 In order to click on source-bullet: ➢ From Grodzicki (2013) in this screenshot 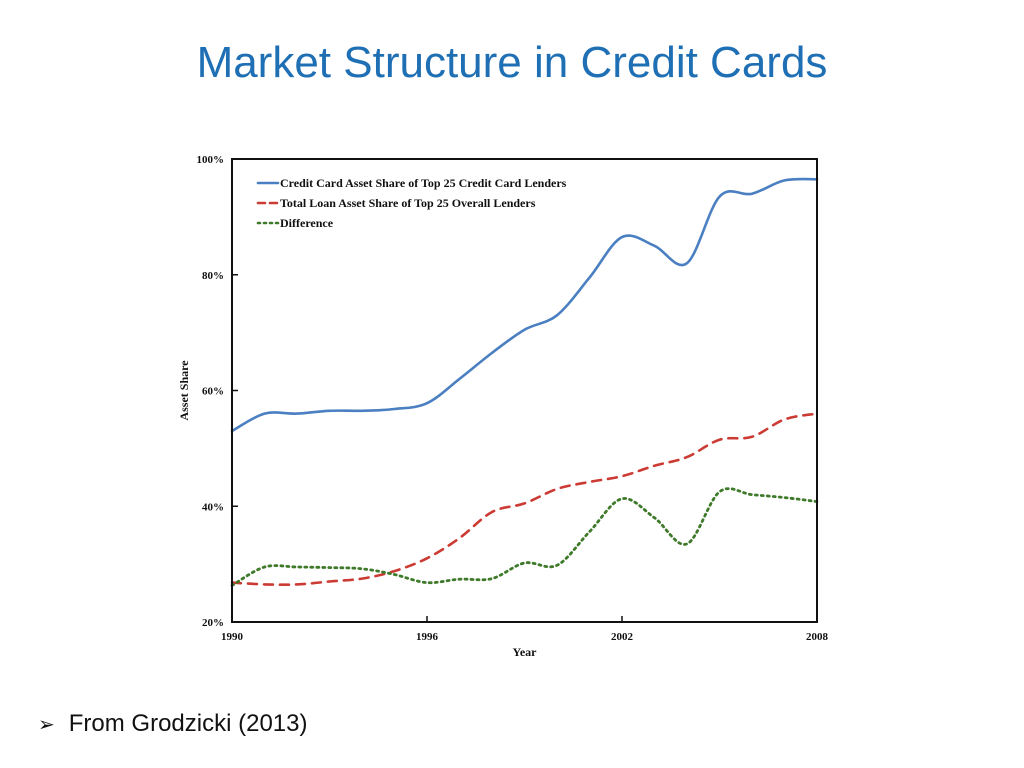, I will do `click(173, 724)`.